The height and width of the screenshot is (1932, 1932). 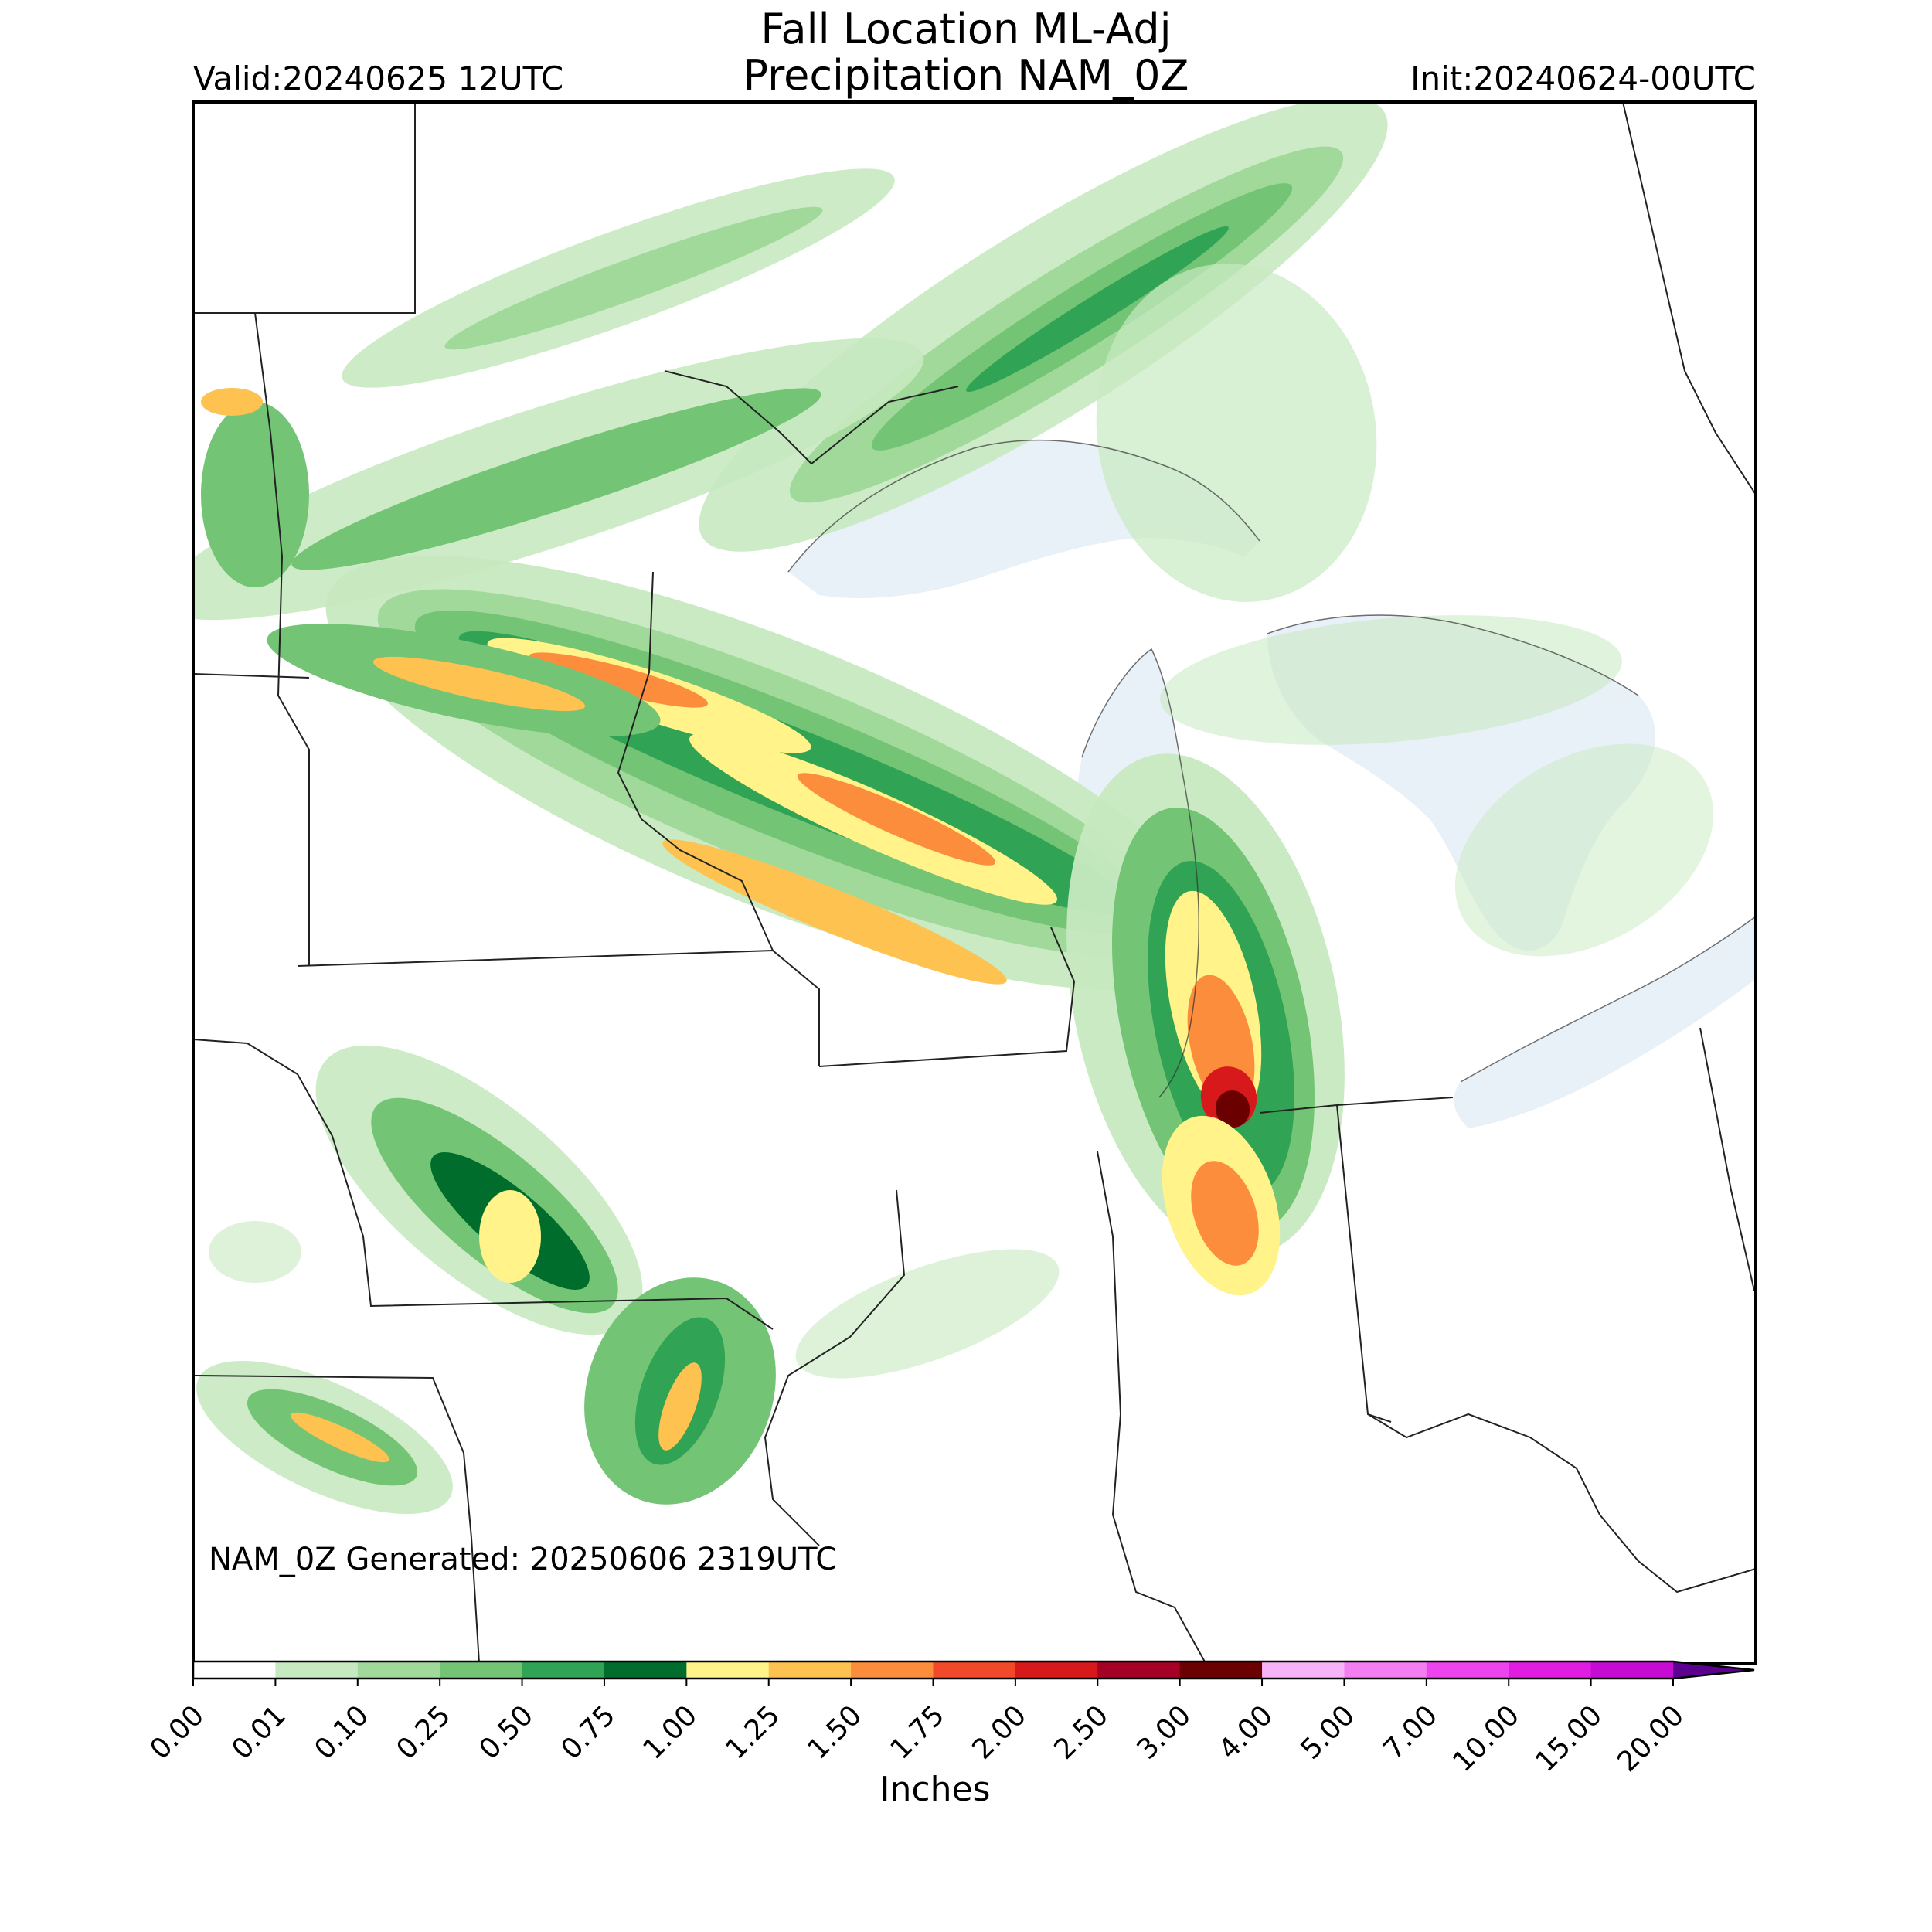 I want to click on colorbar, so click(x=974, y=1673).